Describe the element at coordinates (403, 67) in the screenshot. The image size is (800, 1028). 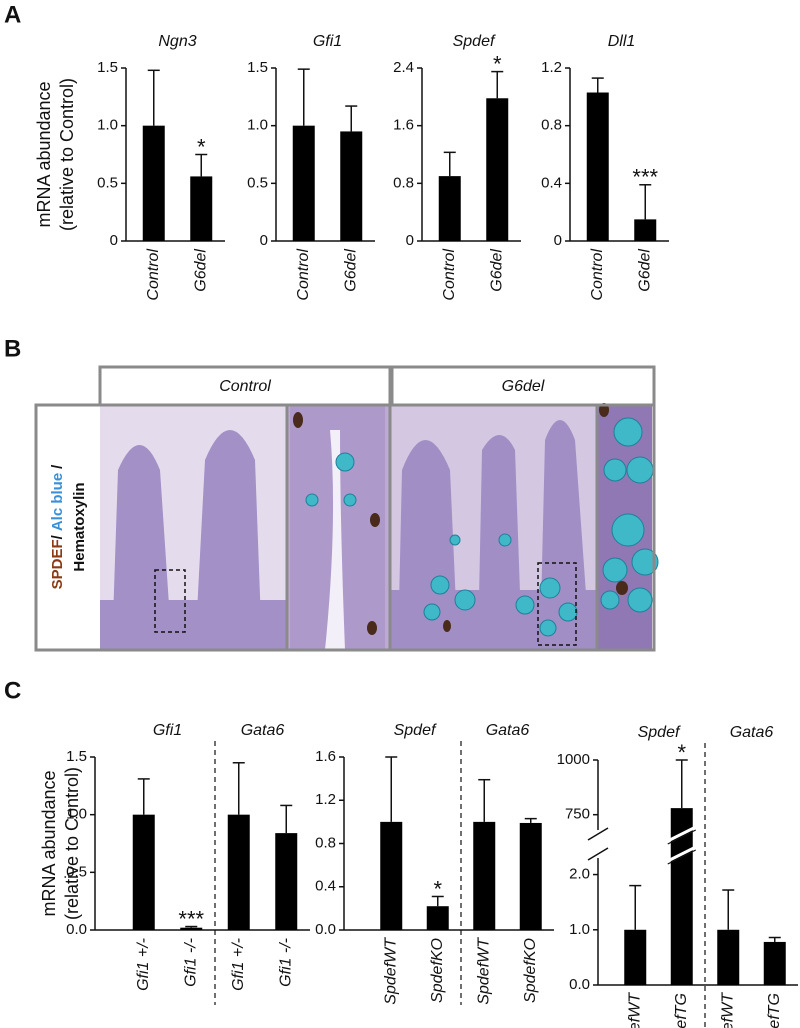
I see `y-tick-label: 2.4` at that location.